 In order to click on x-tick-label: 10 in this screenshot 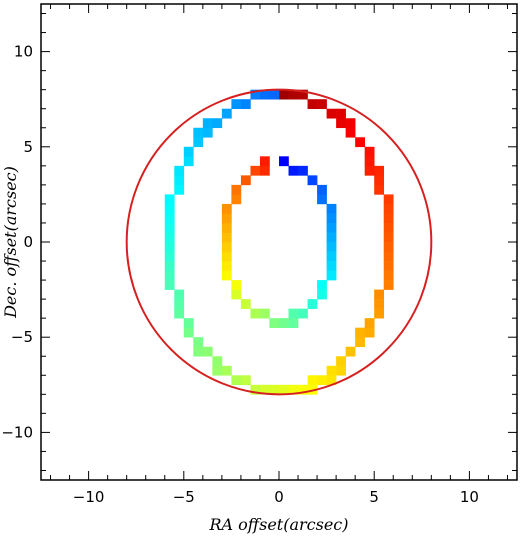, I will do `click(469, 497)`.